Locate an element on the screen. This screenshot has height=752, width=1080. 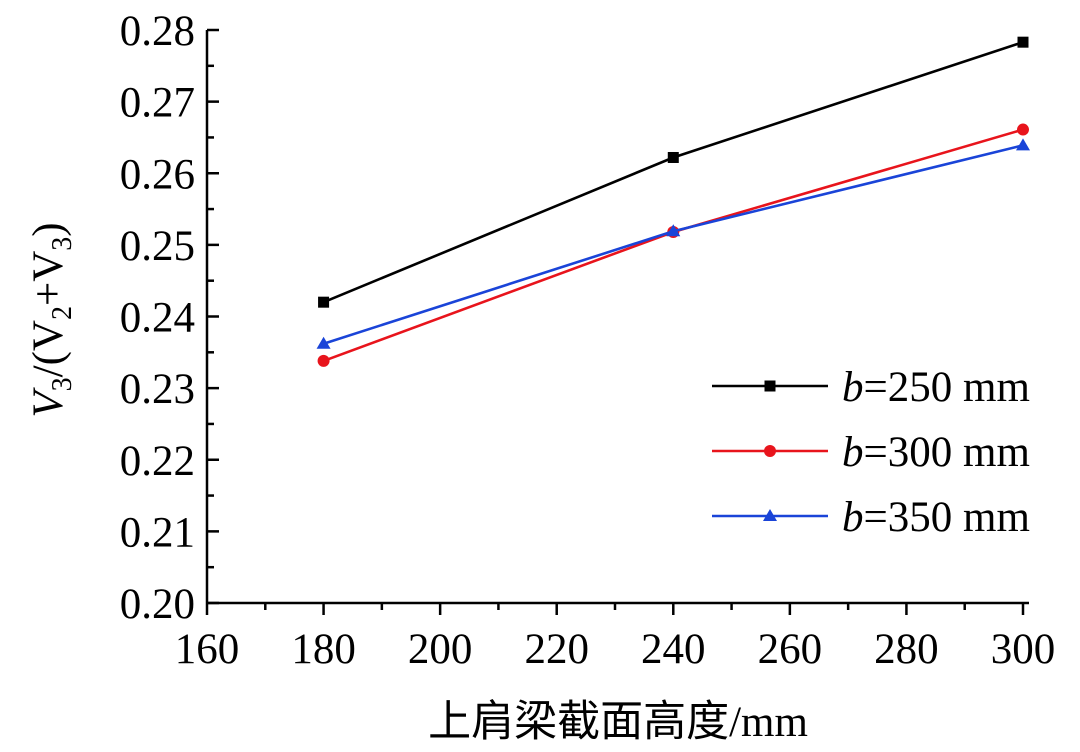
svg-text: V3/(V2+V3) is located at coordinates (51, 319).